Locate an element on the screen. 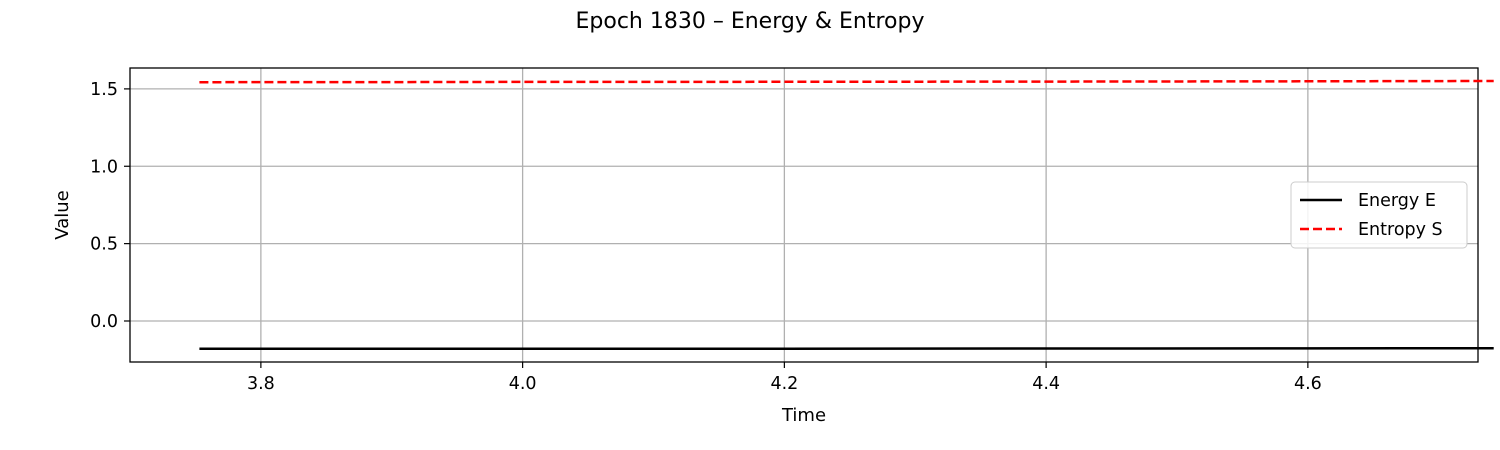 The width and height of the screenshot is (1500, 450). legend-box is located at coordinates (1379, 215).